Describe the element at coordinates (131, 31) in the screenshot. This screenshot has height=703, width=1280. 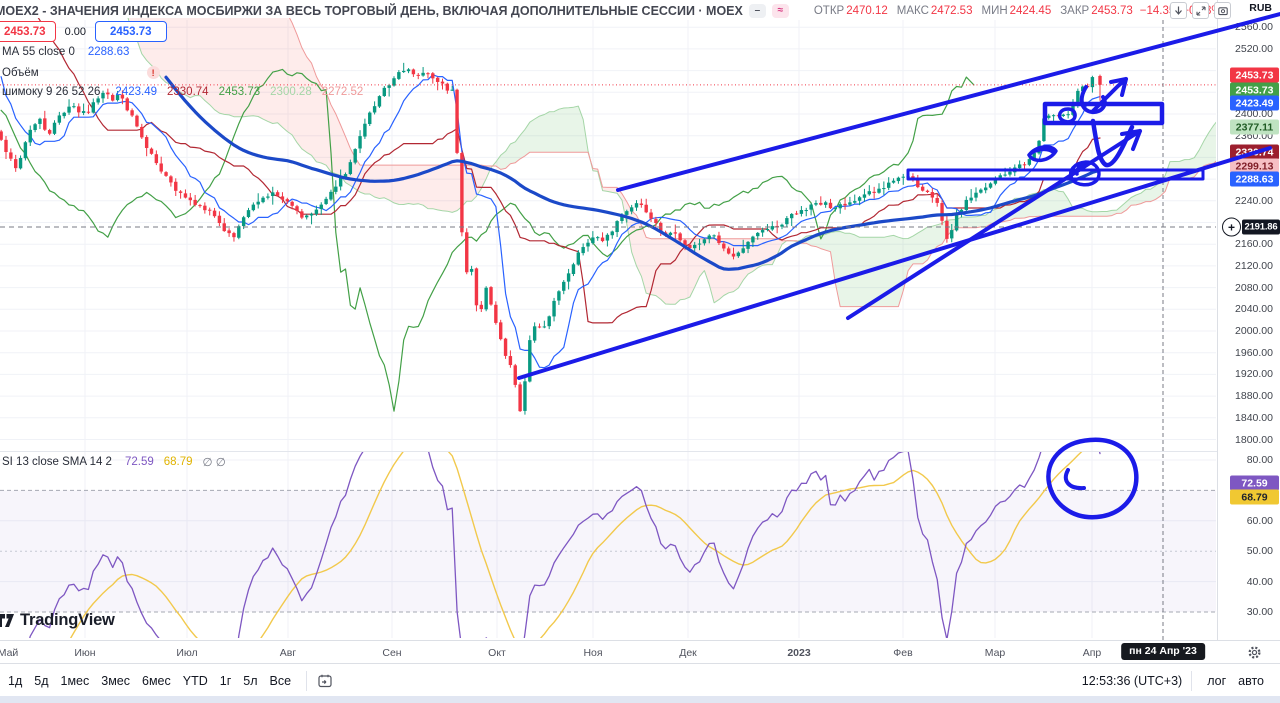
I see `buy-button: 2453.73` at that location.